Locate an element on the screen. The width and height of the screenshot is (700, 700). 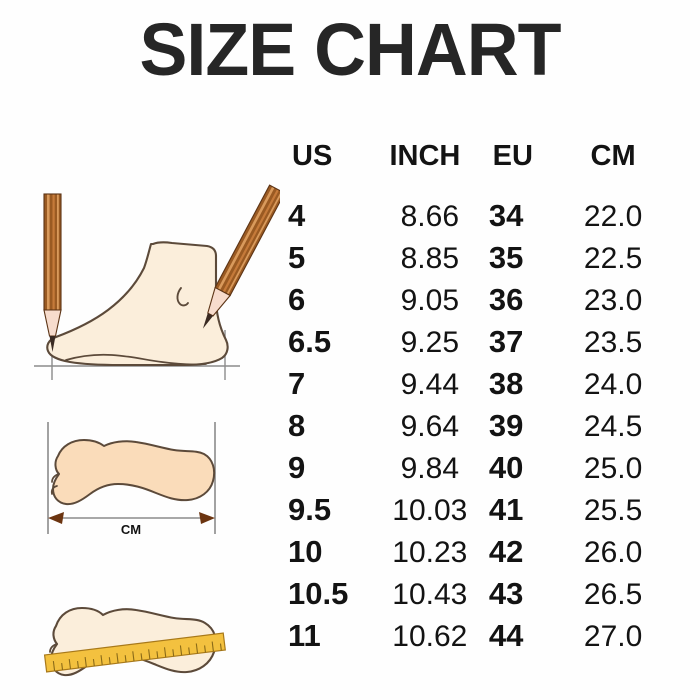
cell-eu: 39 is located at coordinates (506, 425).